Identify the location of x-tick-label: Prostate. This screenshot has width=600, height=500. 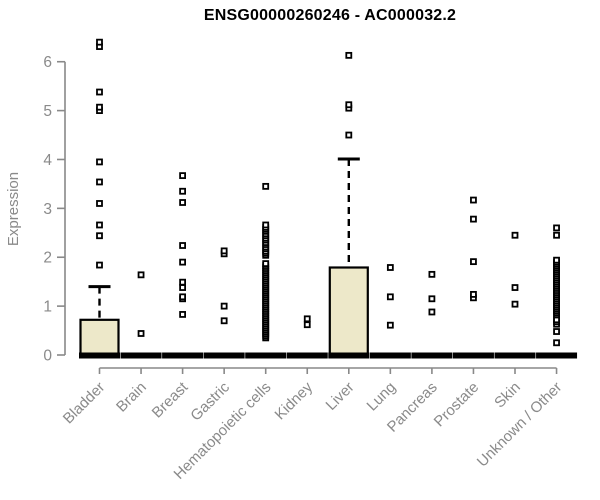
(457, 405).